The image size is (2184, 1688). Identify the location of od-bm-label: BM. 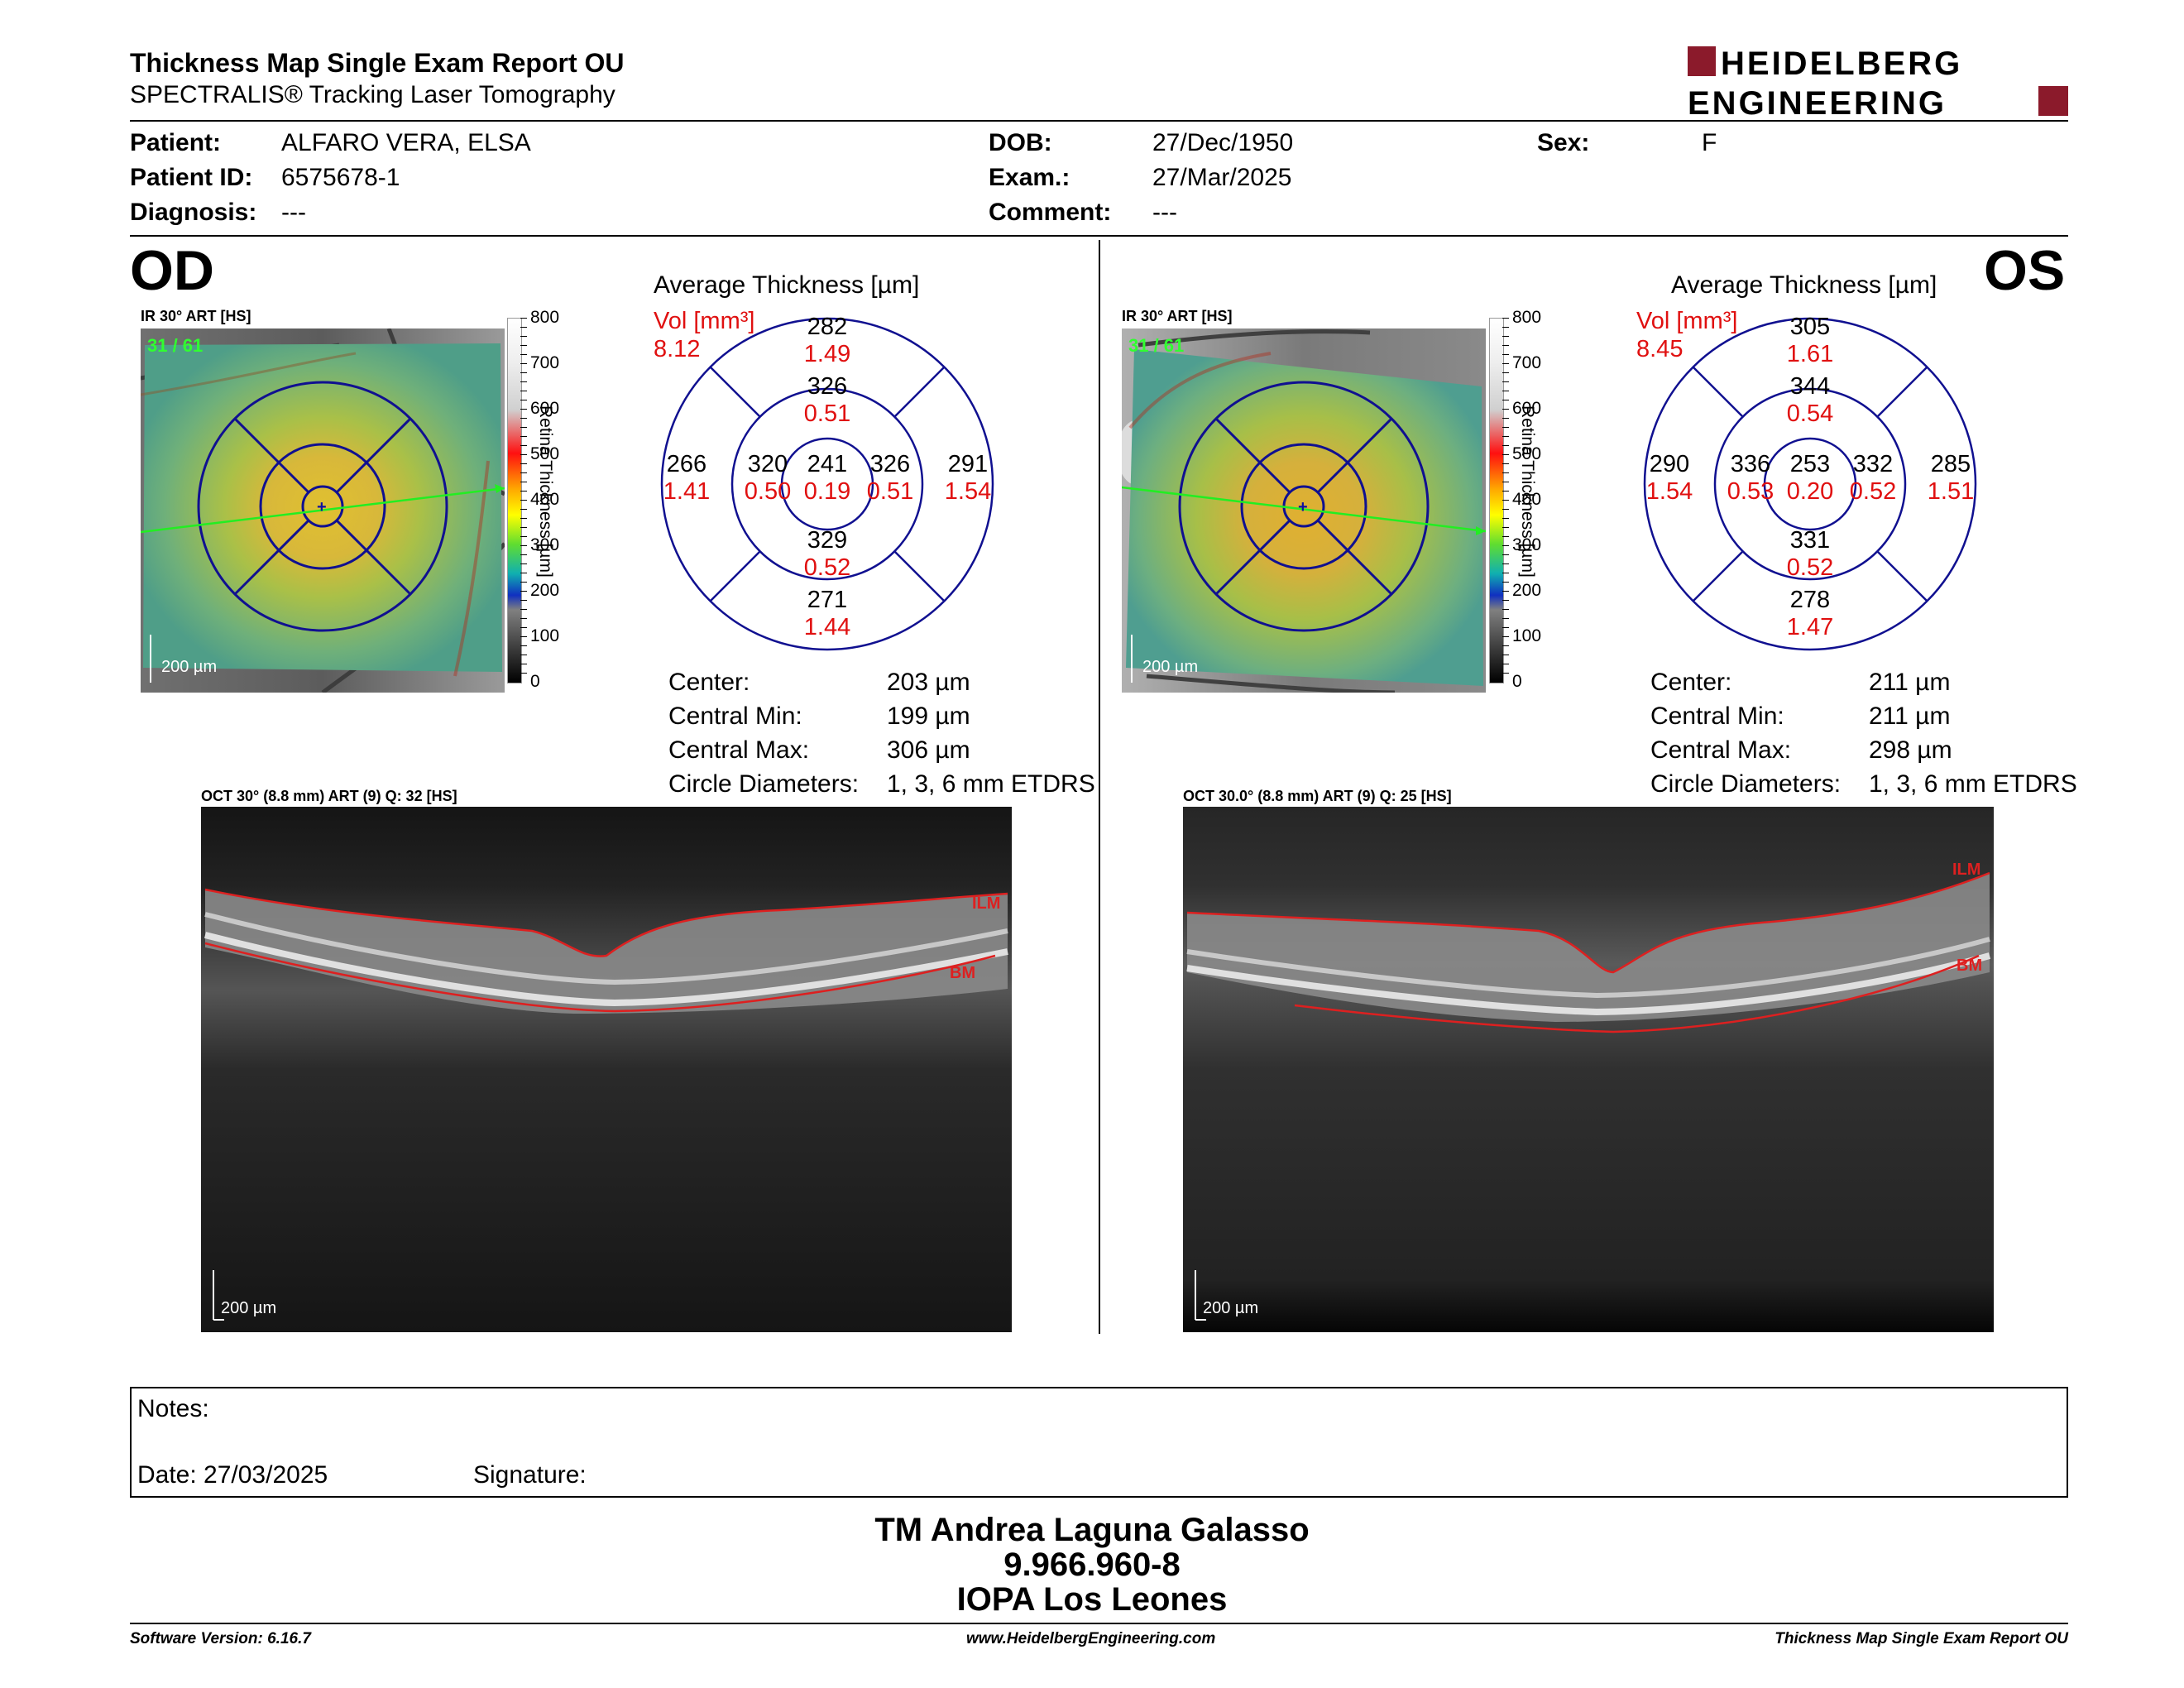
(962, 973).